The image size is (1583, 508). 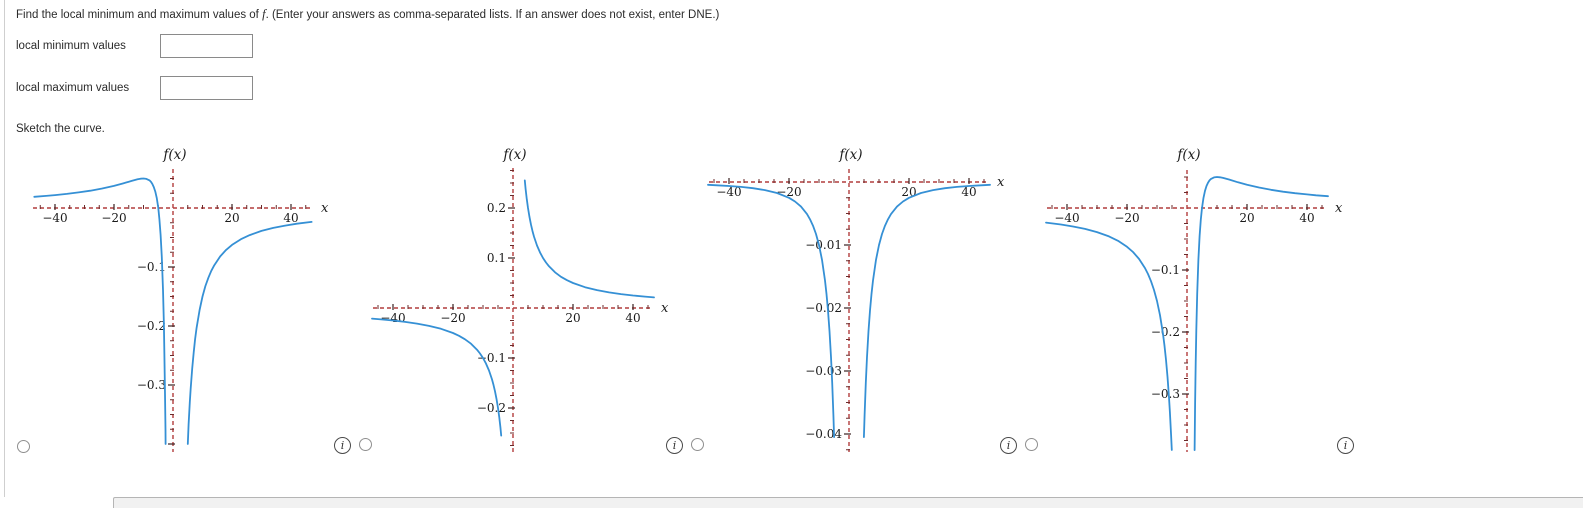 What do you see at coordinates (342, 445) in the screenshot?
I see `info-icon-1: i` at bounding box center [342, 445].